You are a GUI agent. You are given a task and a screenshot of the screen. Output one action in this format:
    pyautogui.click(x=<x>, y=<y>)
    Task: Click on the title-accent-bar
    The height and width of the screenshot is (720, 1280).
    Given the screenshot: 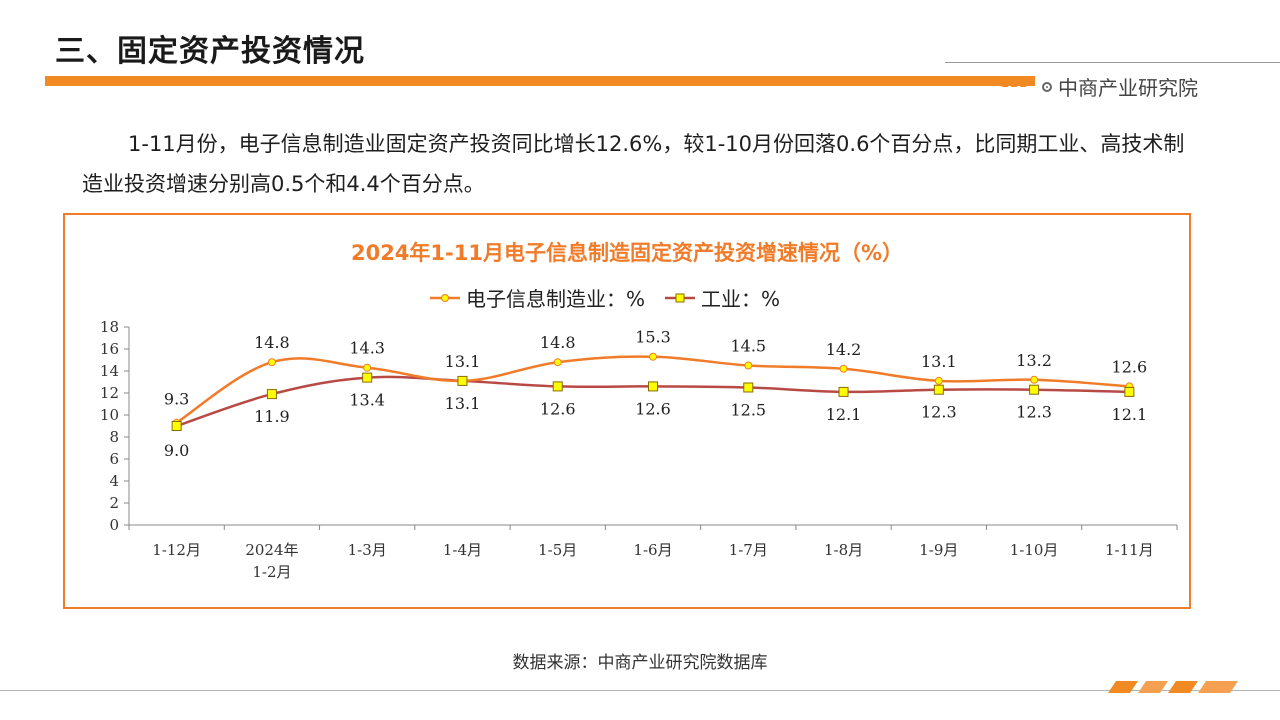 What is the action you would take?
    pyautogui.click(x=540, y=81)
    